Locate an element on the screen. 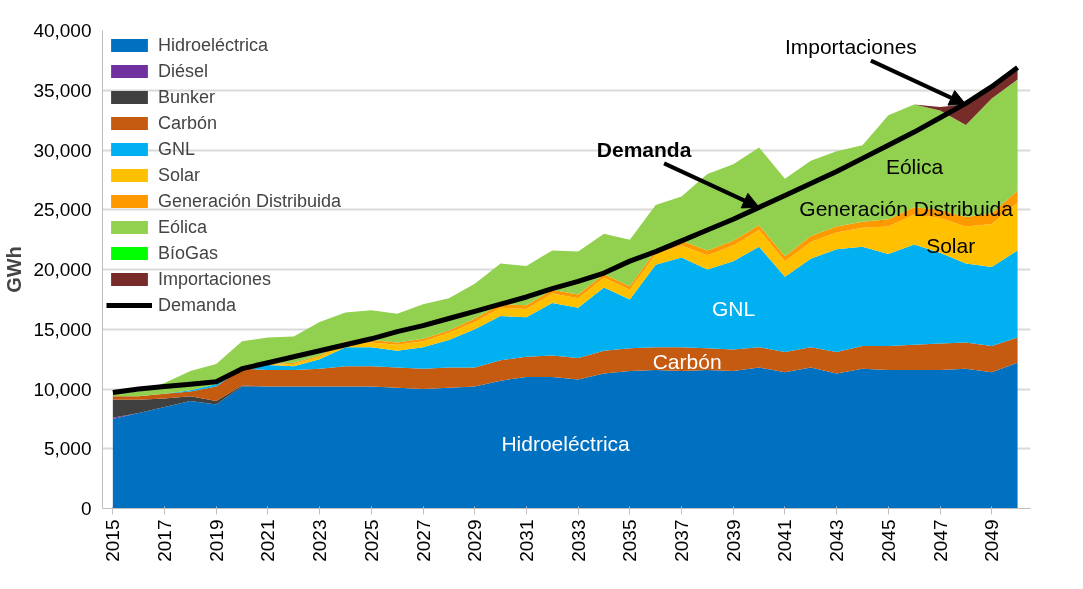 The width and height of the screenshot is (1083, 589). x-tick-label: 2035 is located at coordinates (630, 540).